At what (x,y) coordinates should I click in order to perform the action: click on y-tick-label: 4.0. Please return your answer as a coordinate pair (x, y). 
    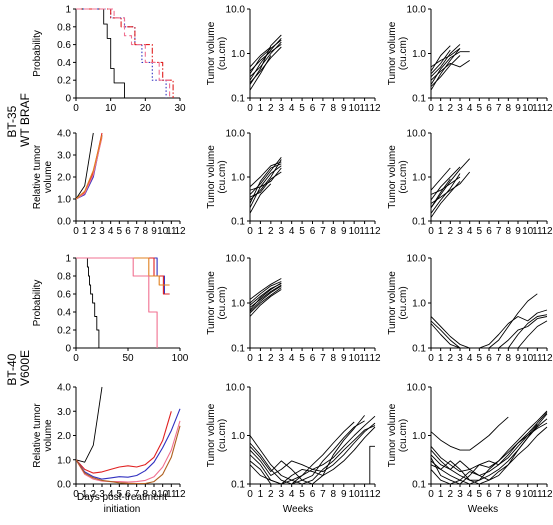
    Looking at the image, I should click on (64, 388).